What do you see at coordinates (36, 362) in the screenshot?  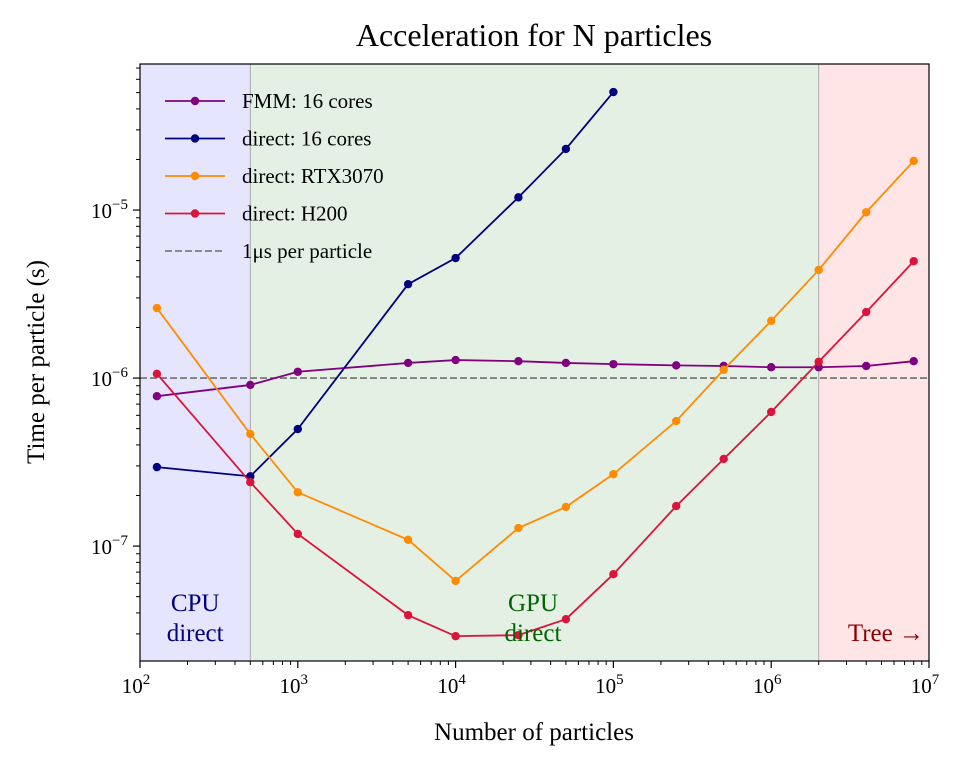 I see `y-axis-label: Time per particle (s)` at bounding box center [36, 362].